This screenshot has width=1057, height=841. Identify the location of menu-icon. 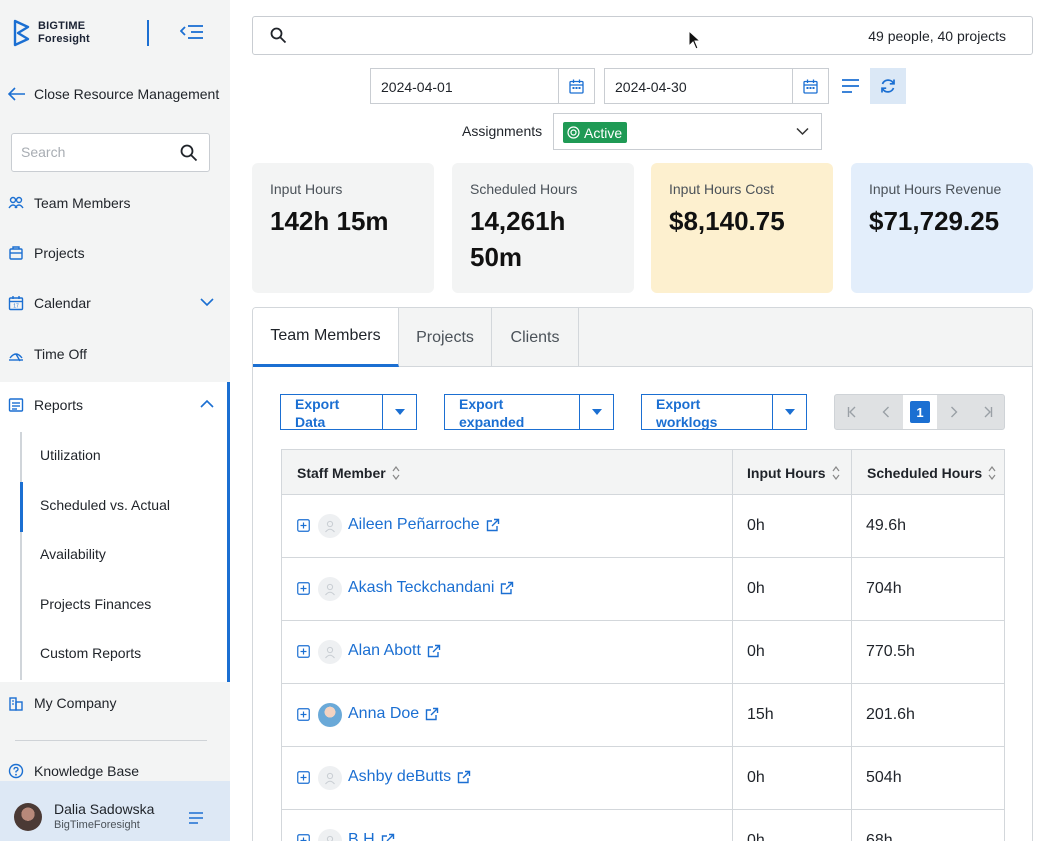
(196, 818).